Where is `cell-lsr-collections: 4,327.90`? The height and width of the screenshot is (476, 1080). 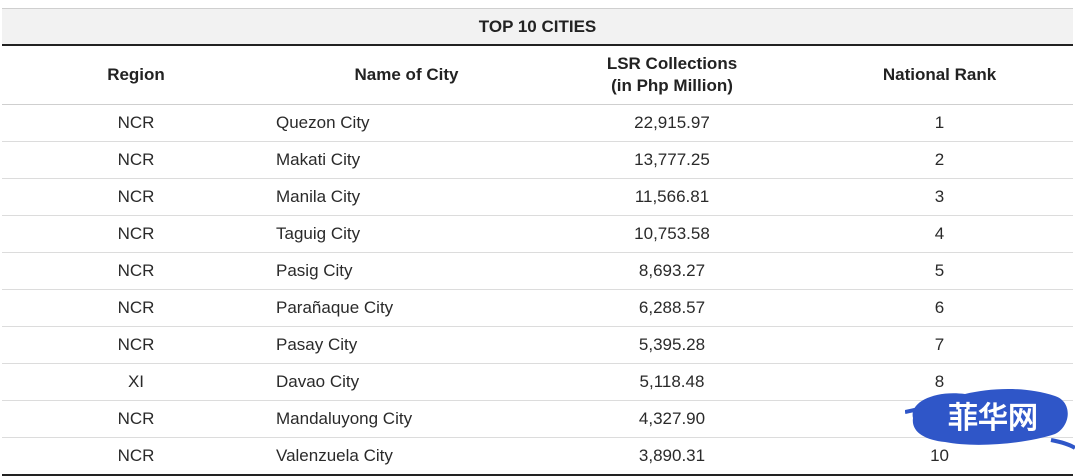 cell-lsr-collections: 4,327.90 is located at coordinates (672, 419).